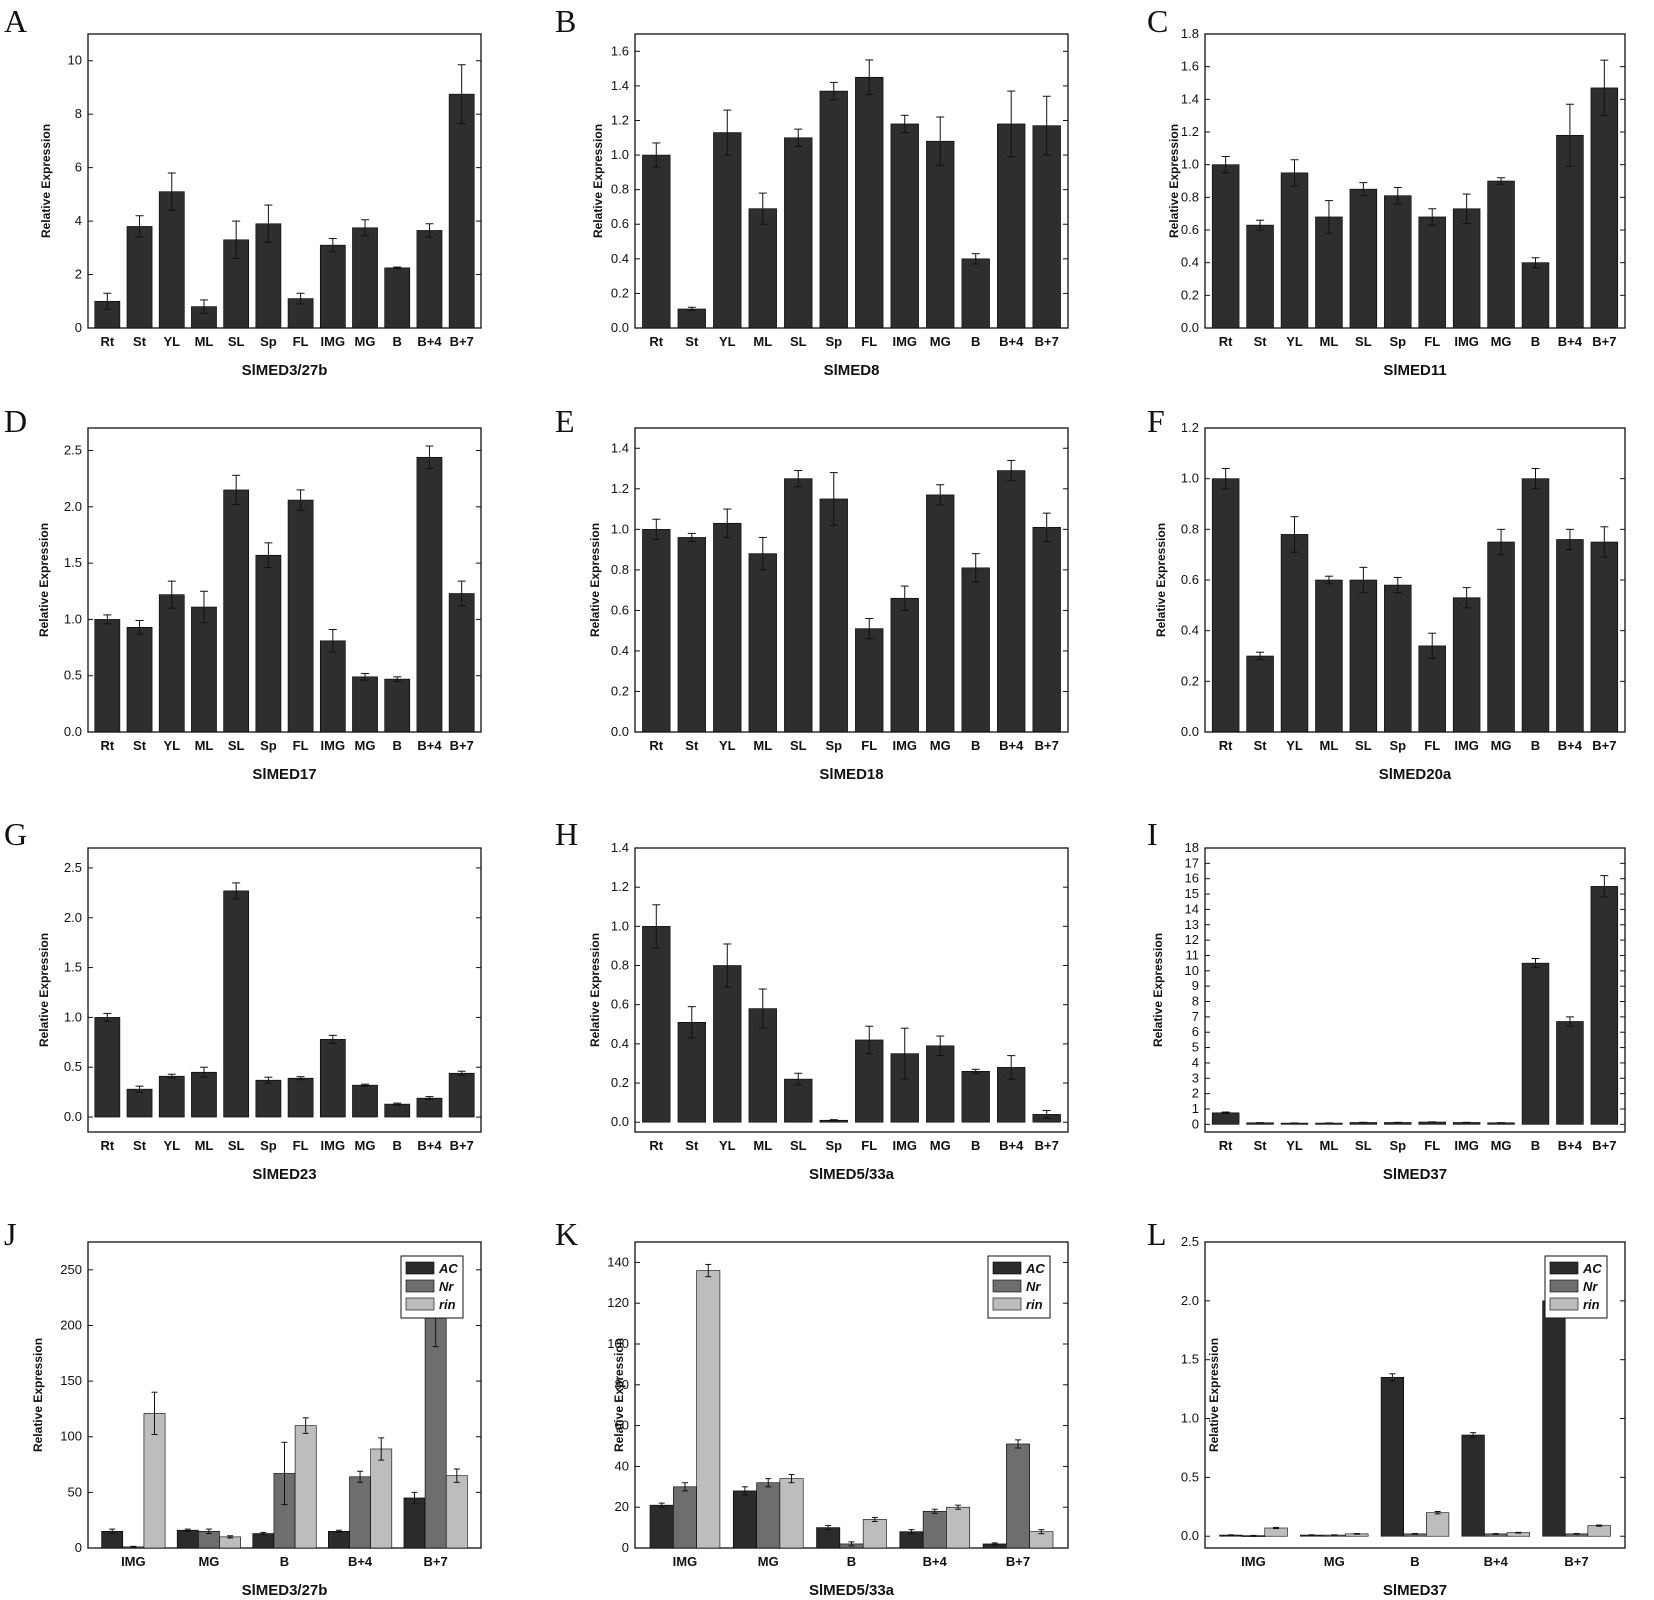 The height and width of the screenshot is (1600, 1654). What do you see at coordinates (618, 1343) in the screenshot?
I see `y-tick-label: 100` at bounding box center [618, 1343].